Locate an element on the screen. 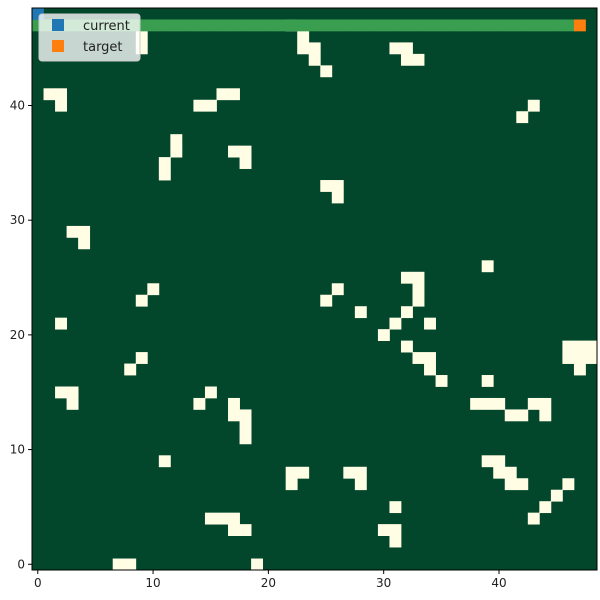 This screenshot has height=600, width=600. y-tick-label: 20 is located at coordinates (17, 335).